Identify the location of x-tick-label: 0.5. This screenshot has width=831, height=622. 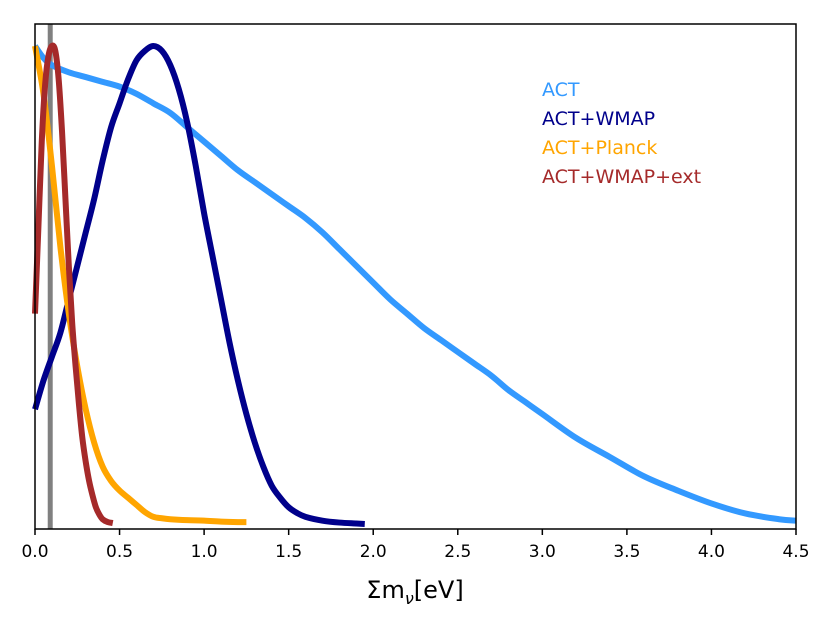
(119, 552).